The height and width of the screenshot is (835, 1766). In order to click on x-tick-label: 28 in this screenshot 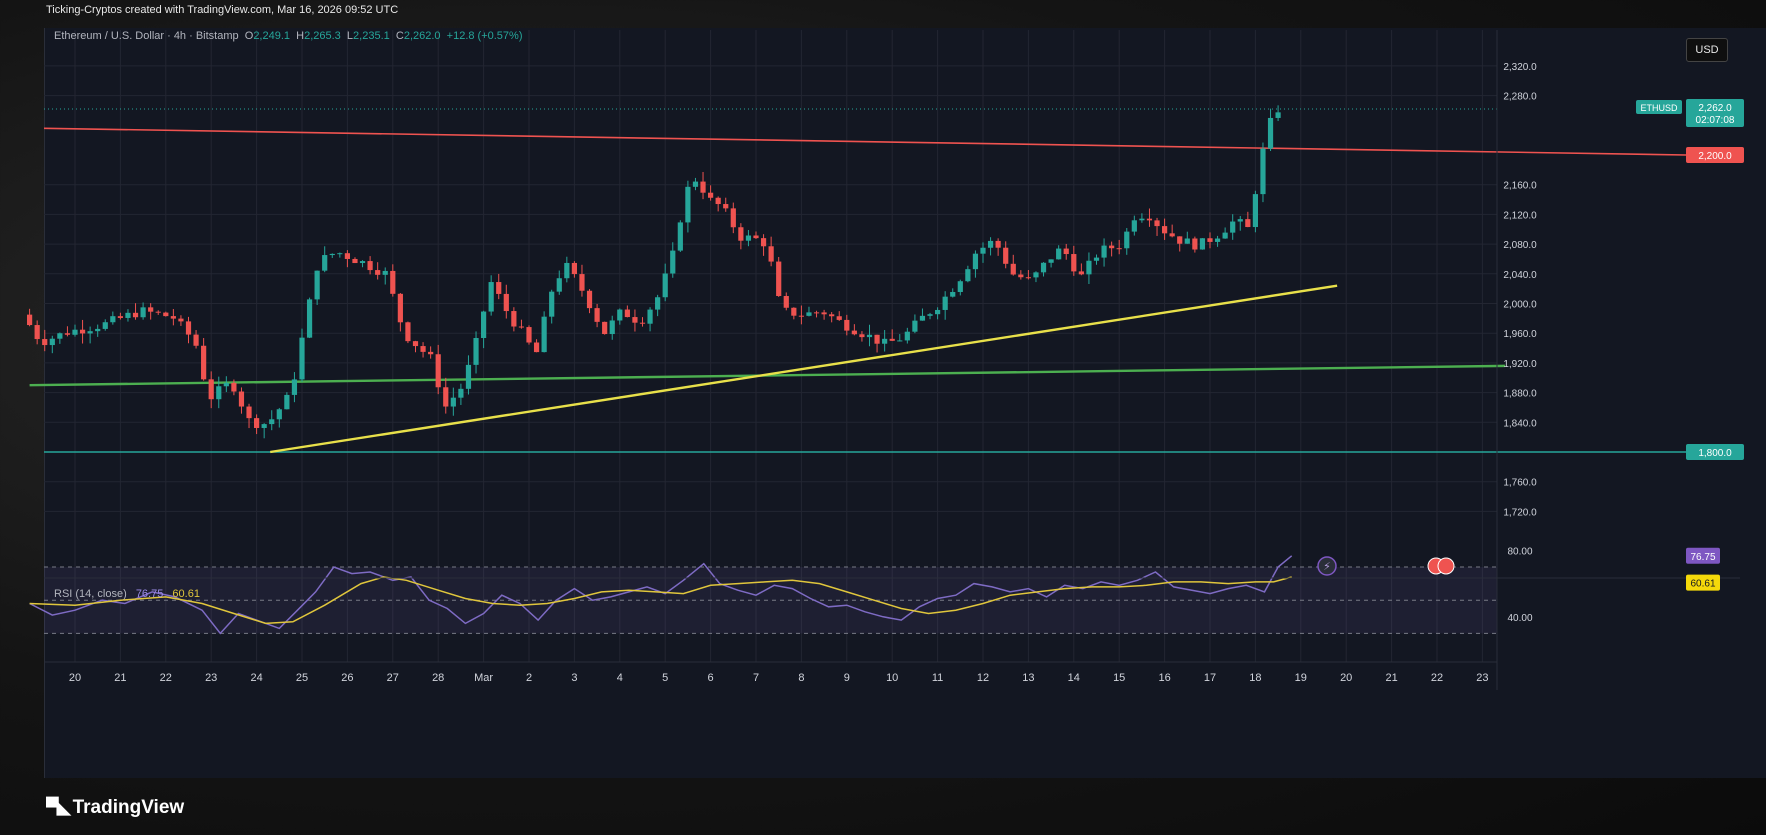, I will do `click(438, 678)`.